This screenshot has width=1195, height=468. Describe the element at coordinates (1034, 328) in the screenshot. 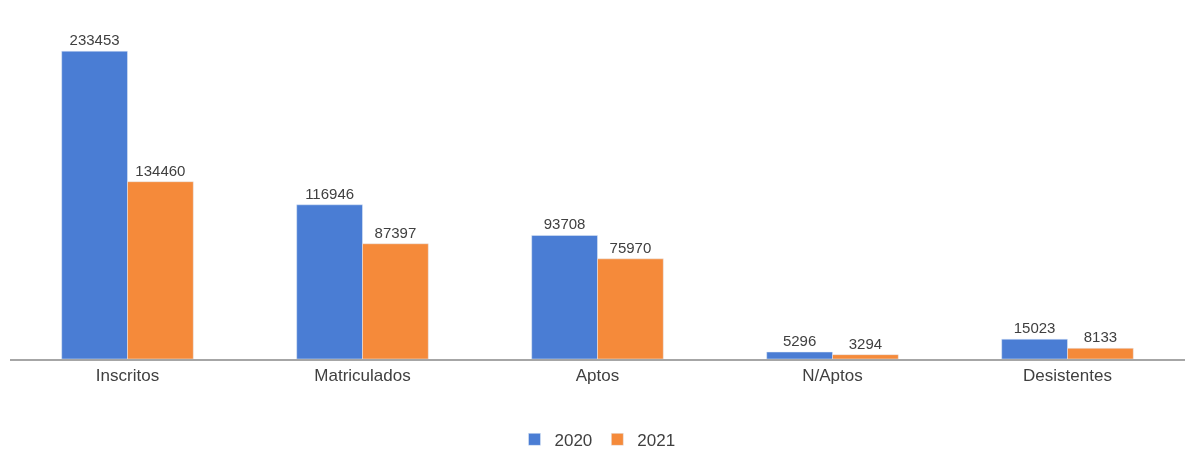

I see `data-label: 15023` at that location.